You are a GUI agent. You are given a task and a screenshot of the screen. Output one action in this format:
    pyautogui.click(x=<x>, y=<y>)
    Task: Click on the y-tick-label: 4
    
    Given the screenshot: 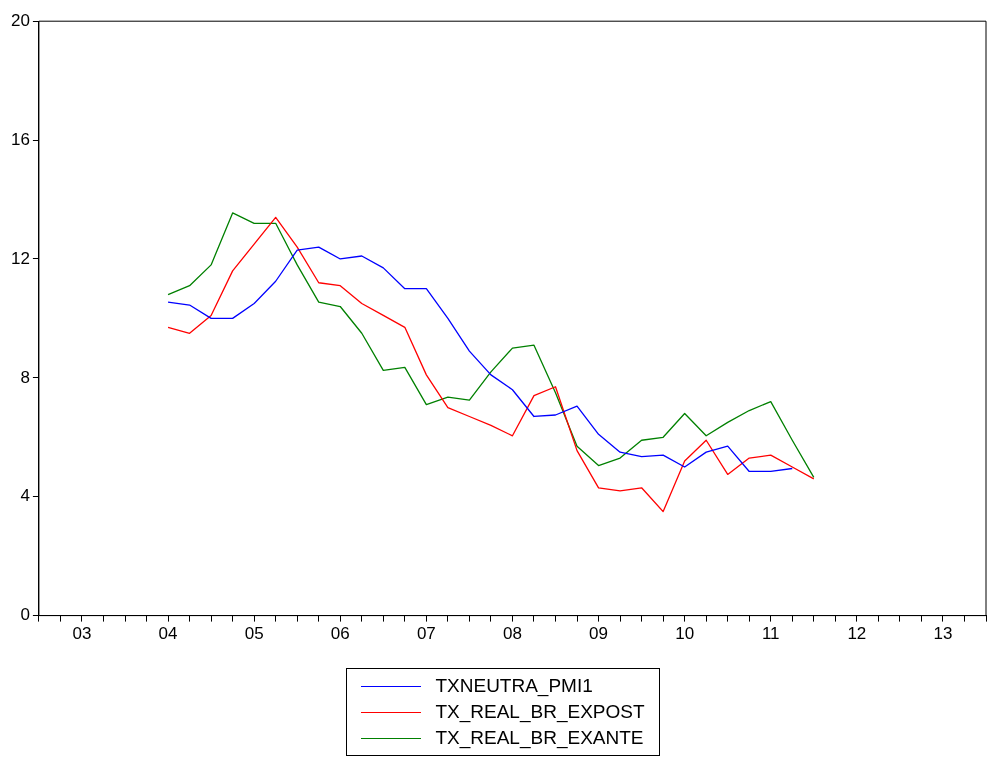 What is the action you would take?
    pyautogui.click(x=25, y=496)
    